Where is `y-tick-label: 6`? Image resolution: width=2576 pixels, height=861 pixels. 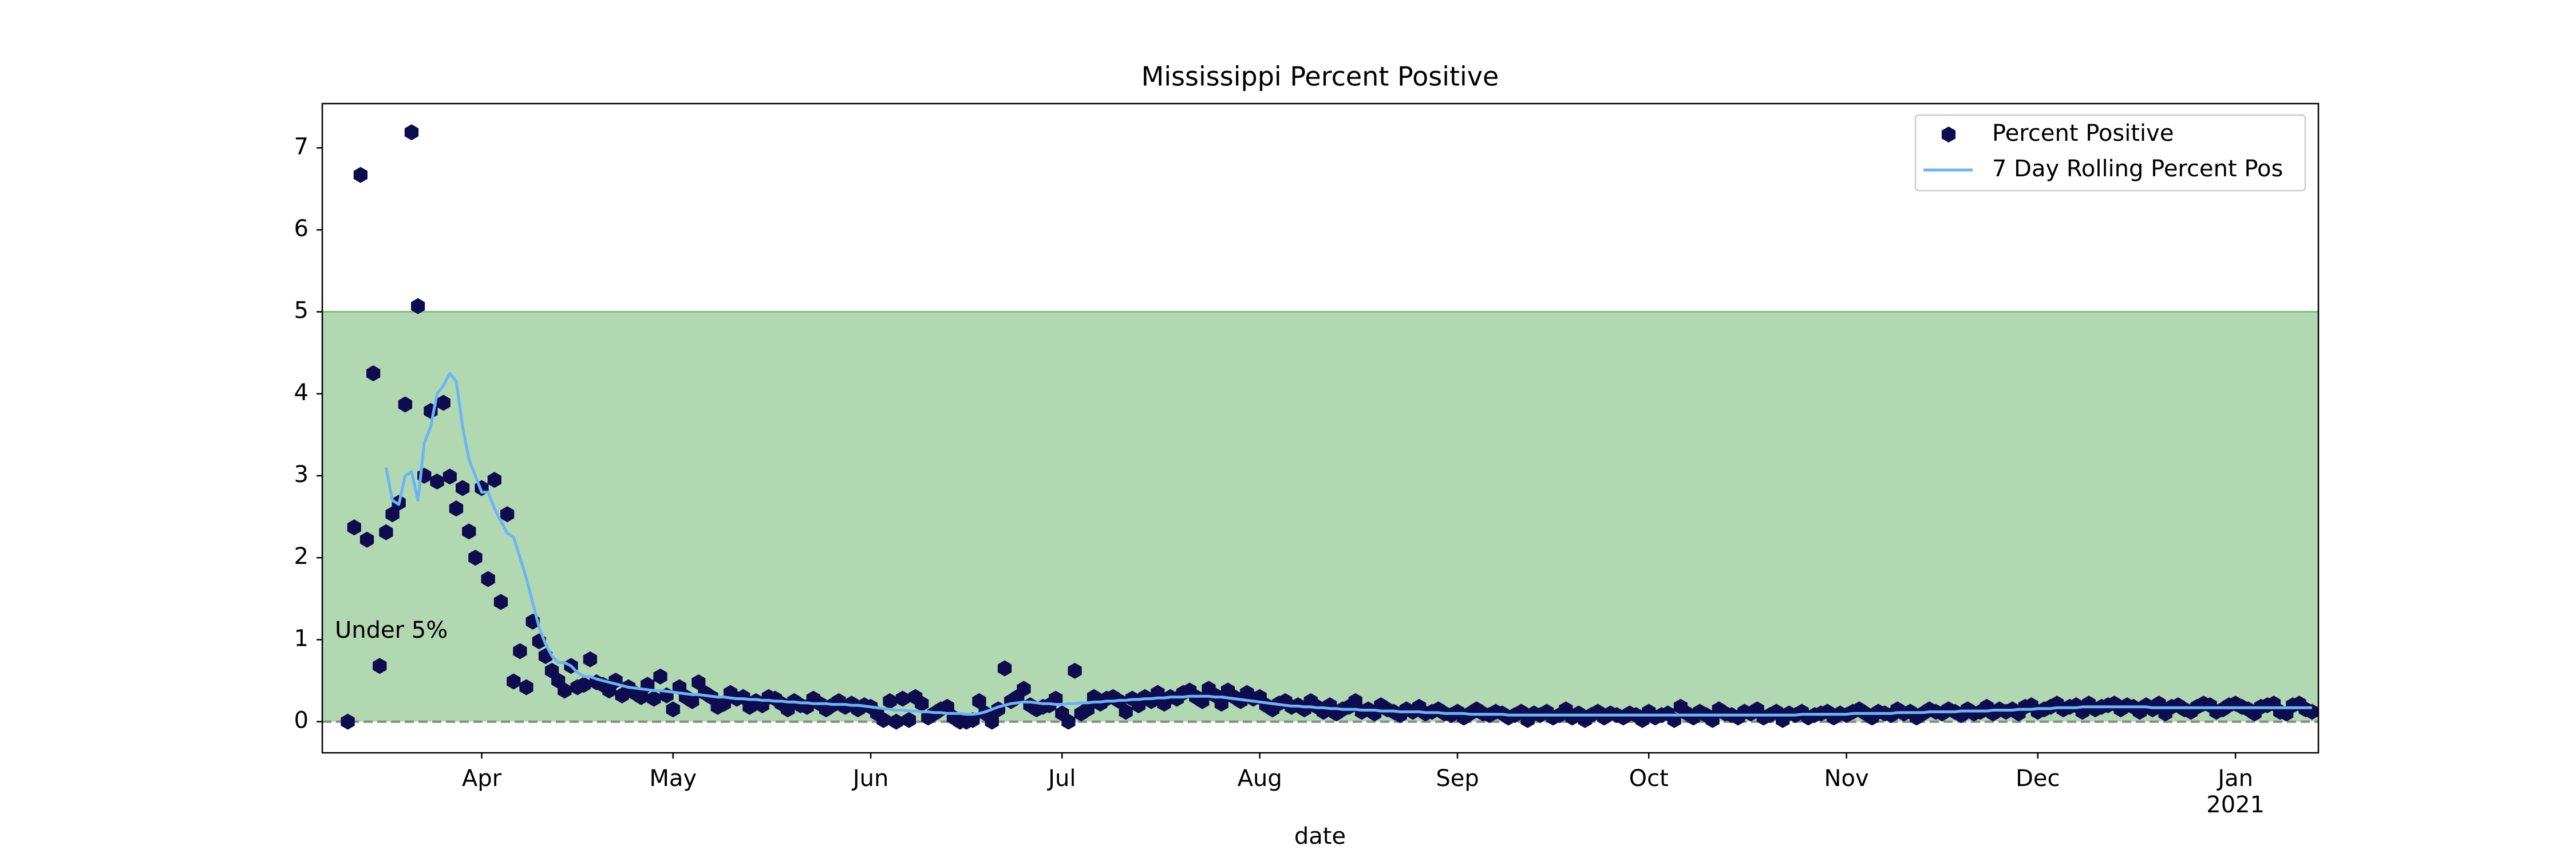 y-tick-label: 6 is located at coordinates (301, 229).